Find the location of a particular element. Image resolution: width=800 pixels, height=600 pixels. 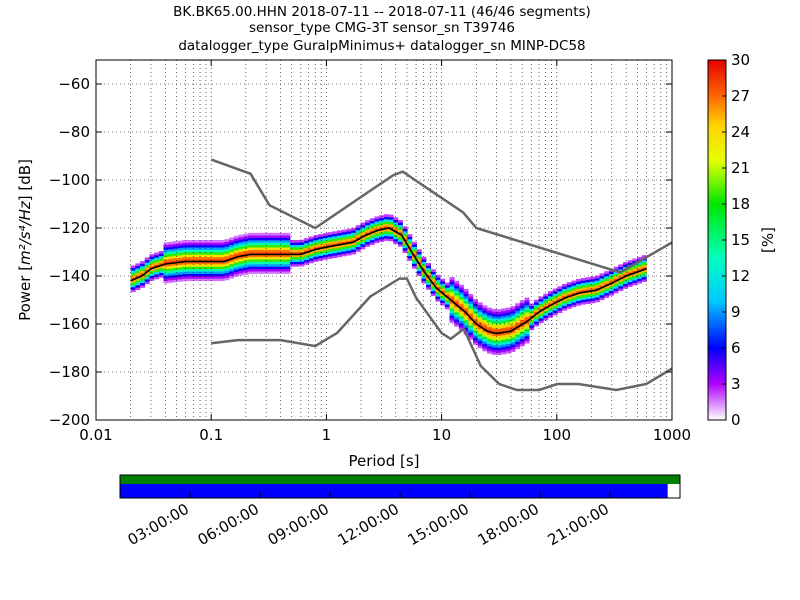

y-tick-label: −60 is located at coordinates (74, 84).